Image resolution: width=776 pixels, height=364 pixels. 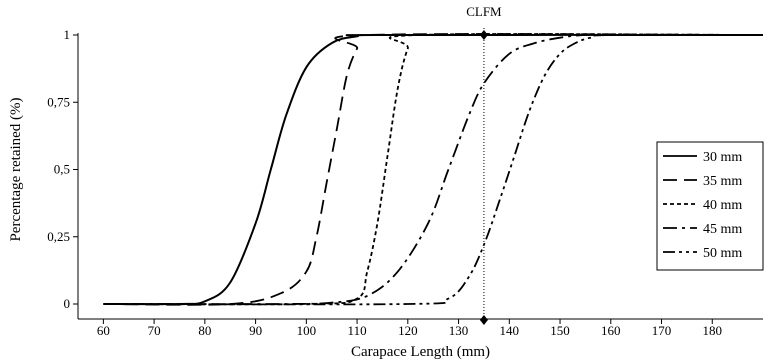 What do you see at coordinates (722, 229) in the screenshot?
I see `legend-label: 45 mm` at bounding box center [722, 229].